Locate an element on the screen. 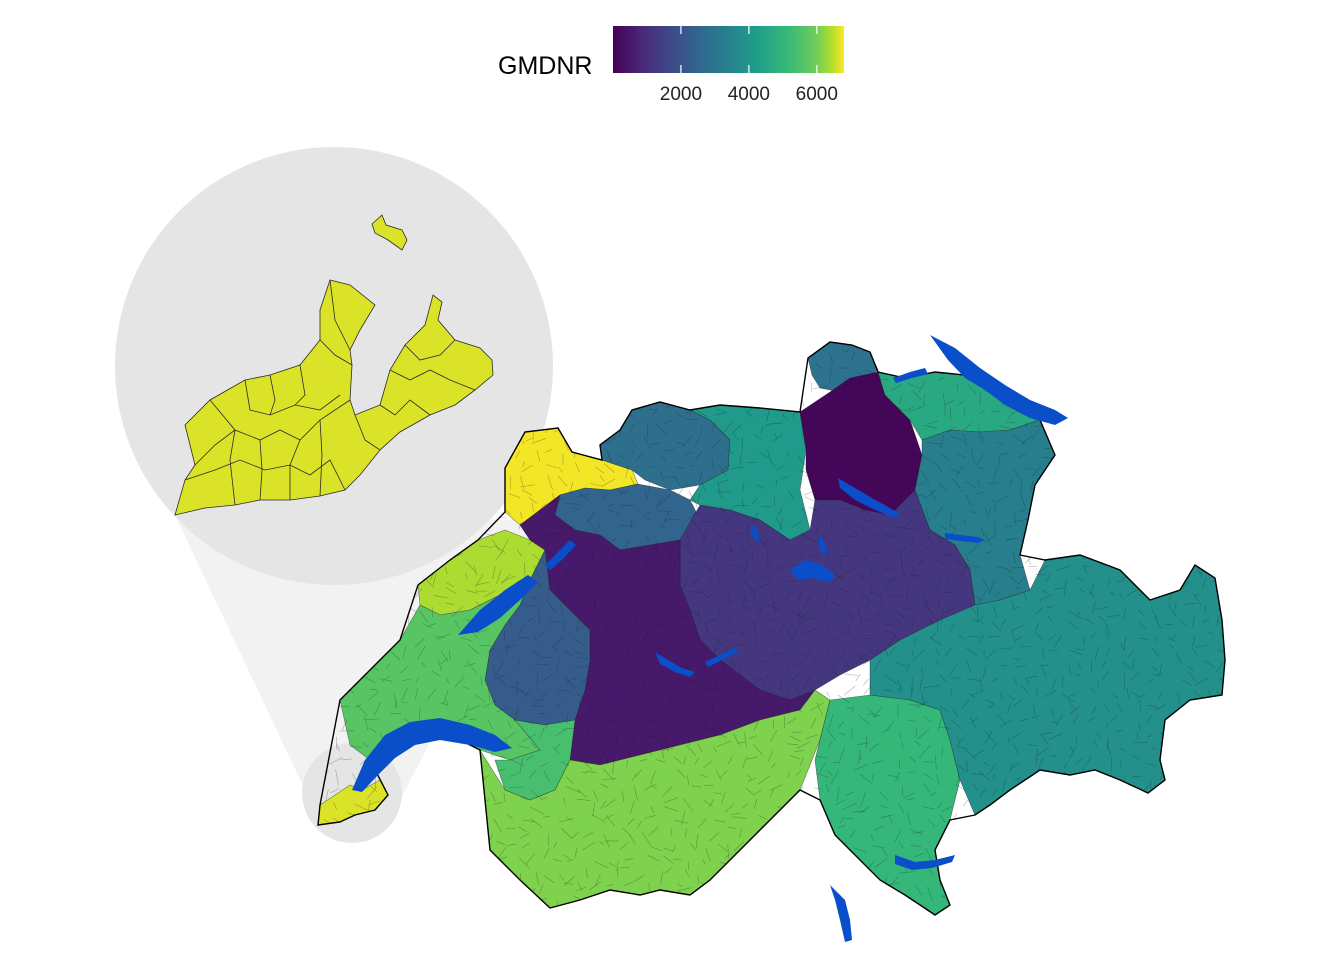 This screenshot has width=1344, height=965. lake-lugano is located at coordinates (925, 862).